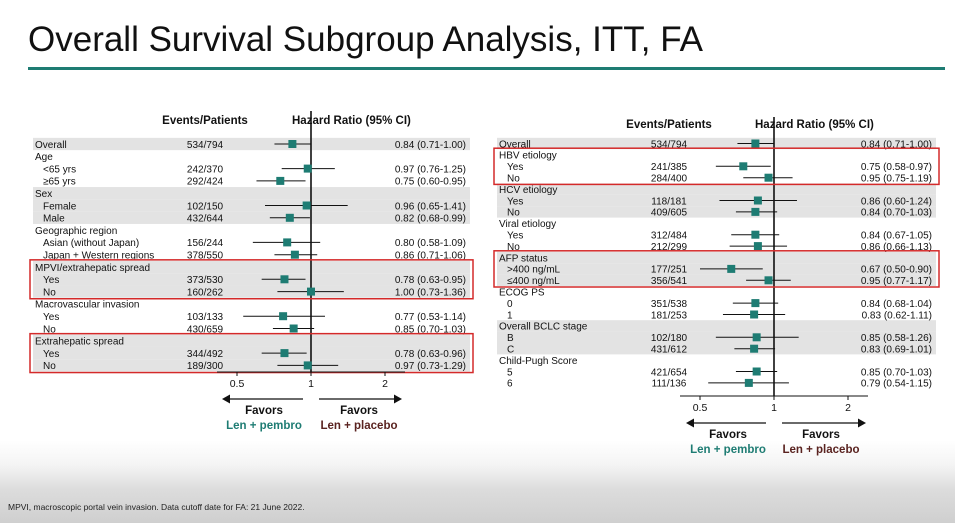  Describe the element at coordinates (528, 156) in the screenshot. I see `subgroup-label: HBV etiology` at that location.